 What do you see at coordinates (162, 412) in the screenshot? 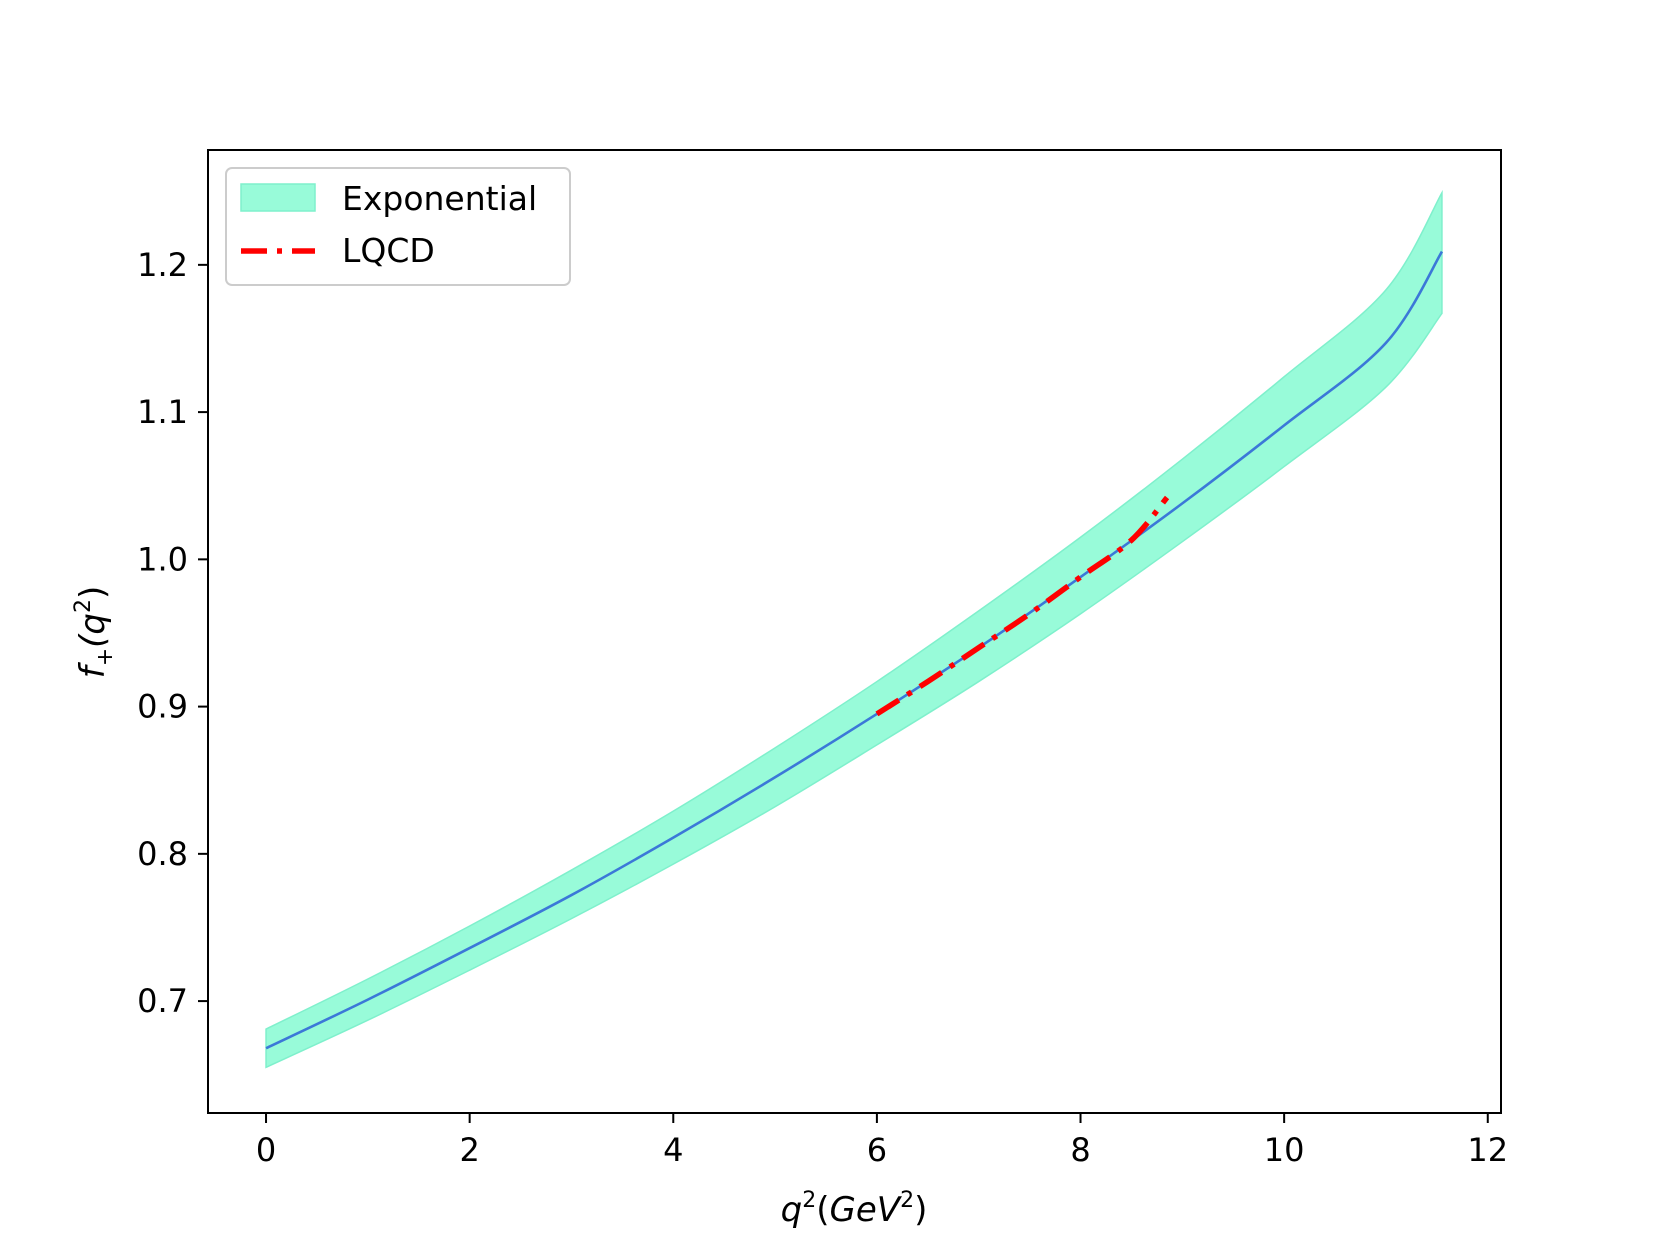
I see `y-tick-label: 1.1` at bounding box center [162, 412].